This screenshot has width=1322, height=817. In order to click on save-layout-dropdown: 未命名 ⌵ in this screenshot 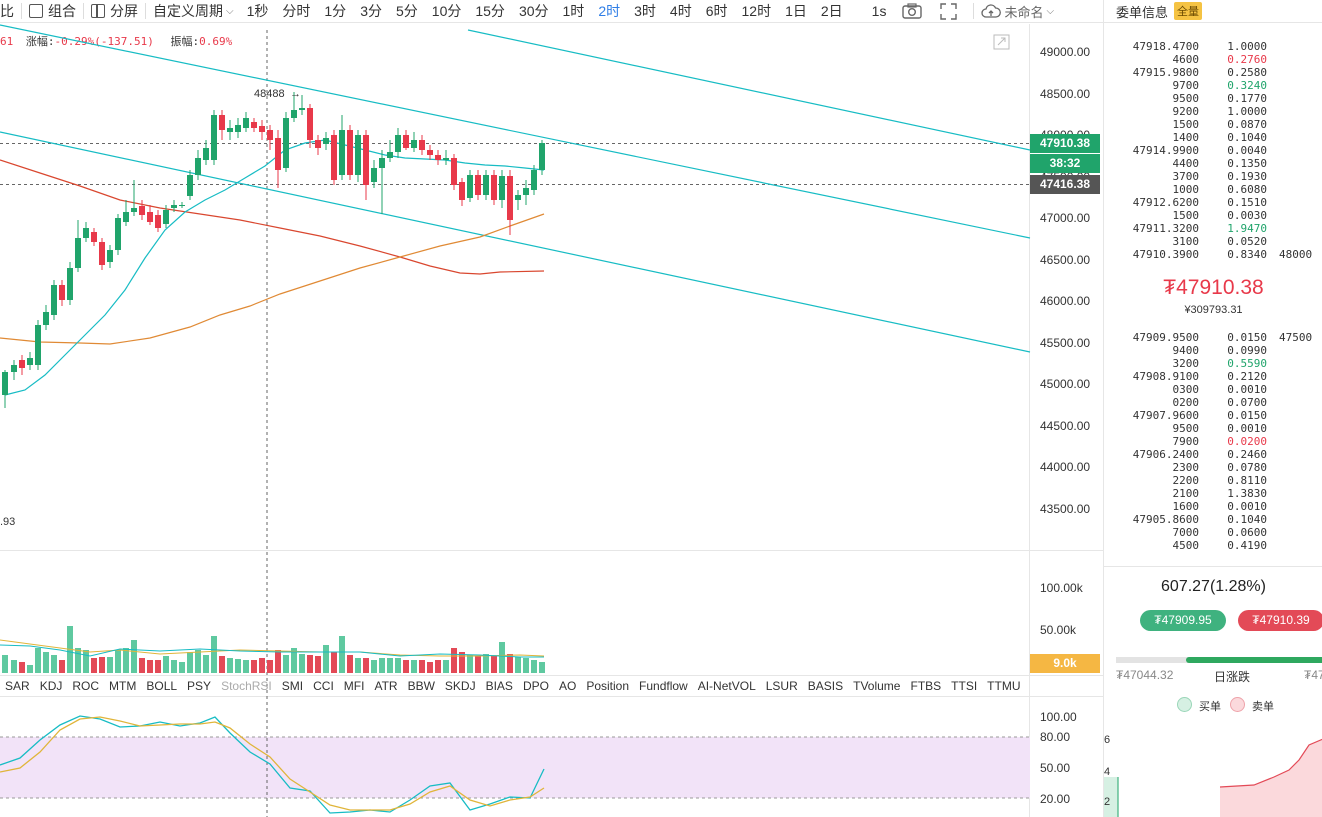, I will do `click(1017, 11)`.